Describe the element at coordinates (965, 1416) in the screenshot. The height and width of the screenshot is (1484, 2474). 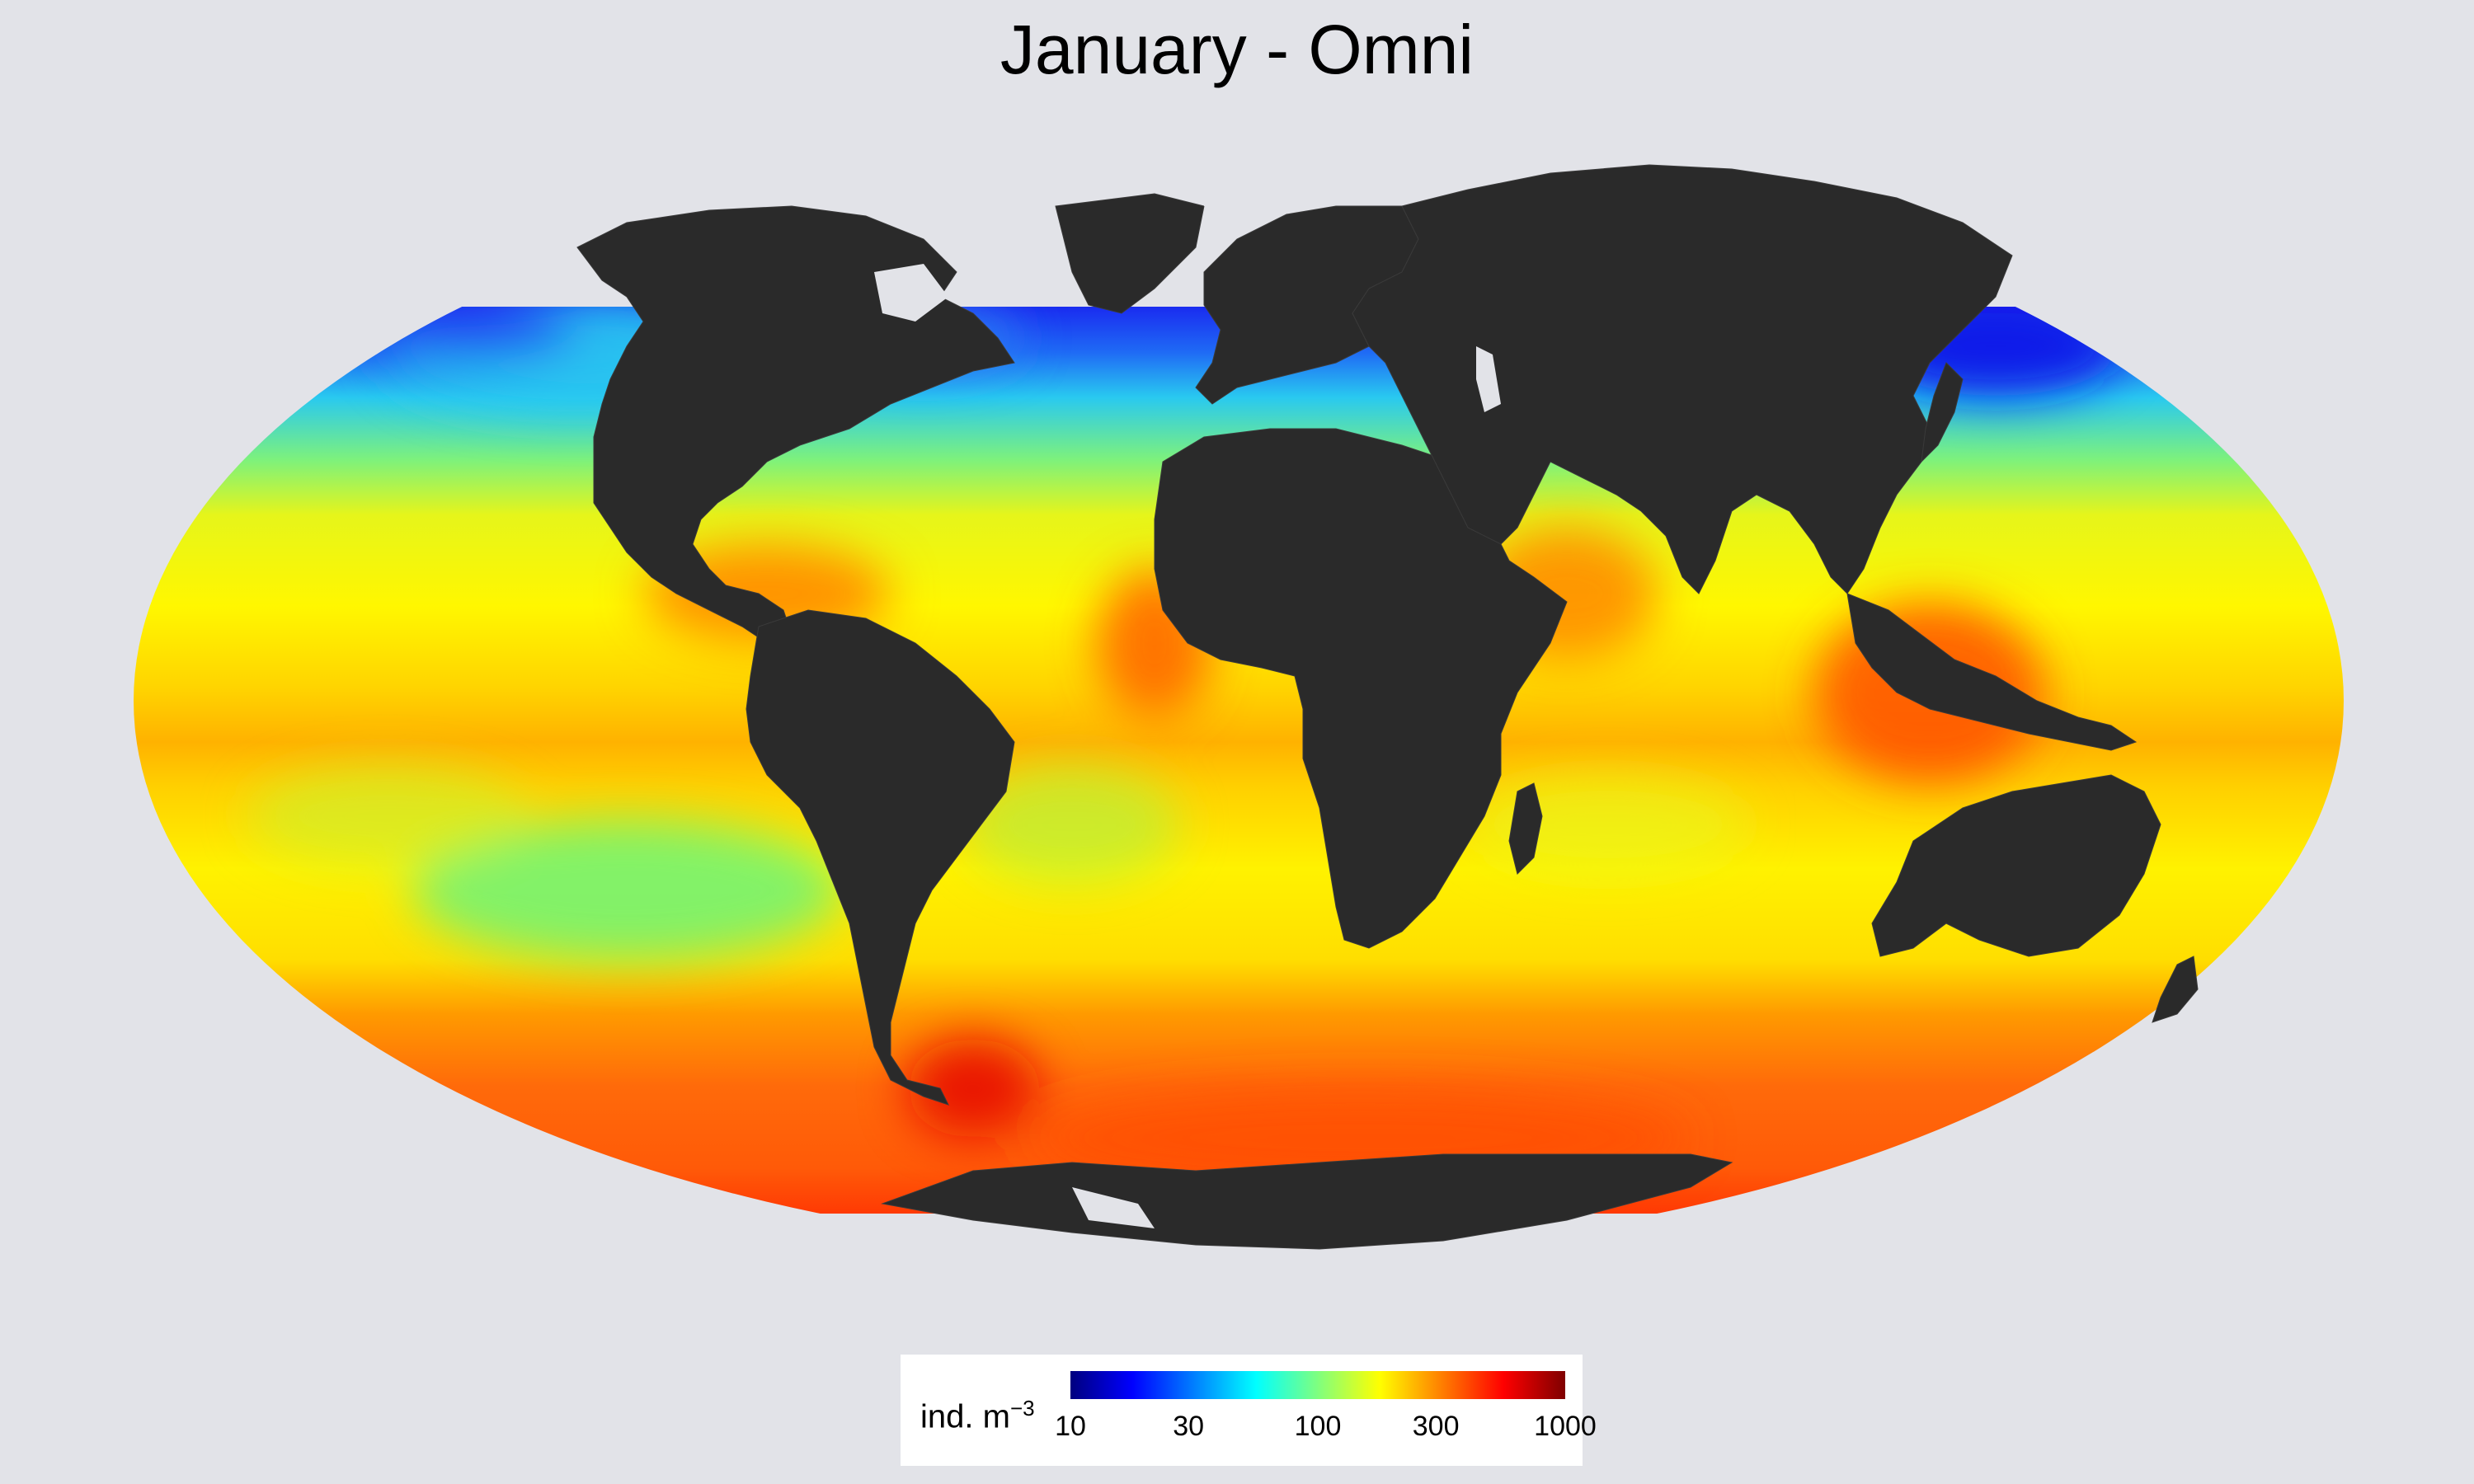
I see `legend-unit-text: ind. m` at that location.